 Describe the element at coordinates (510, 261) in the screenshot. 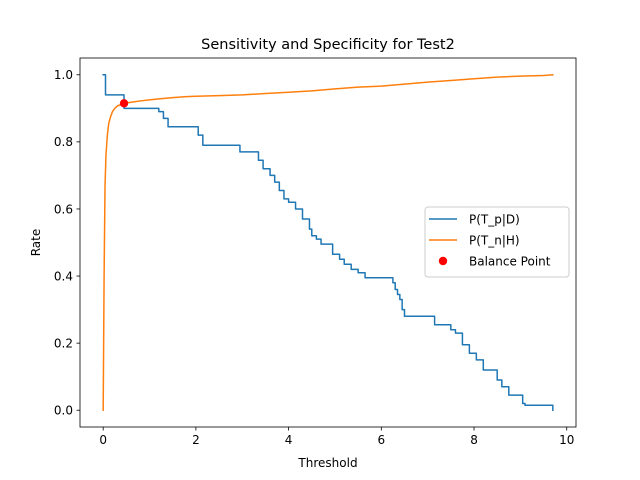

I see `legend-label: Balance Point` at that location.